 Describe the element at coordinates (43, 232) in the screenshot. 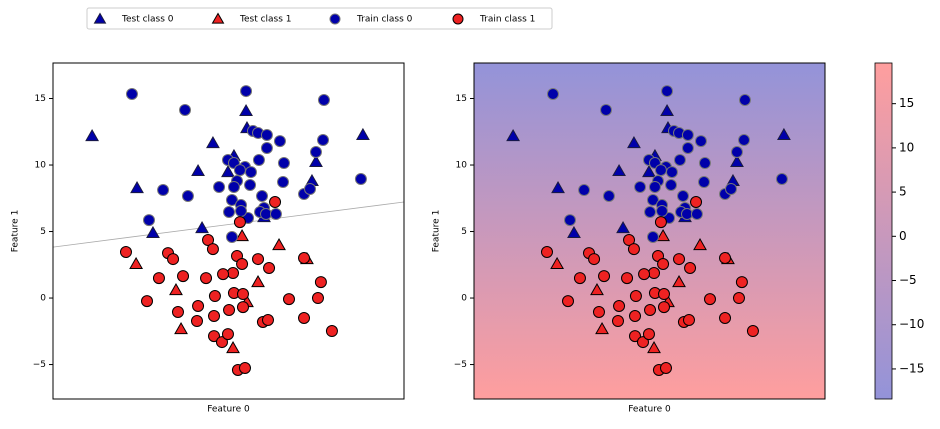

I see `y-tick-label: 5` at that location.